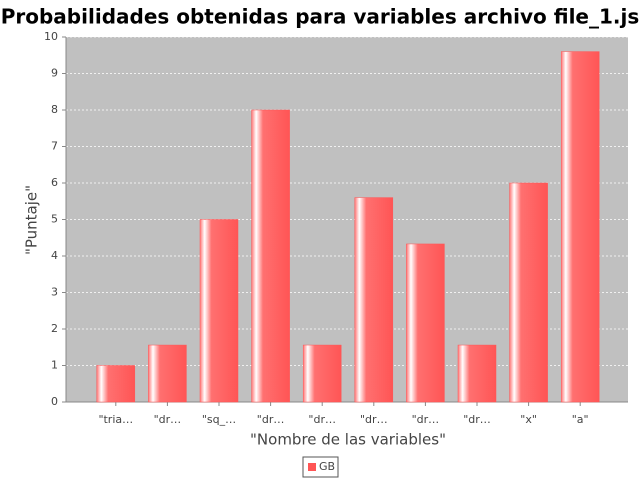 The height and width of the screenshot is (480, 640). Describe the element at coordinates (54, 365) in the screenshot. I see `y-tick-label: 1` at that location.